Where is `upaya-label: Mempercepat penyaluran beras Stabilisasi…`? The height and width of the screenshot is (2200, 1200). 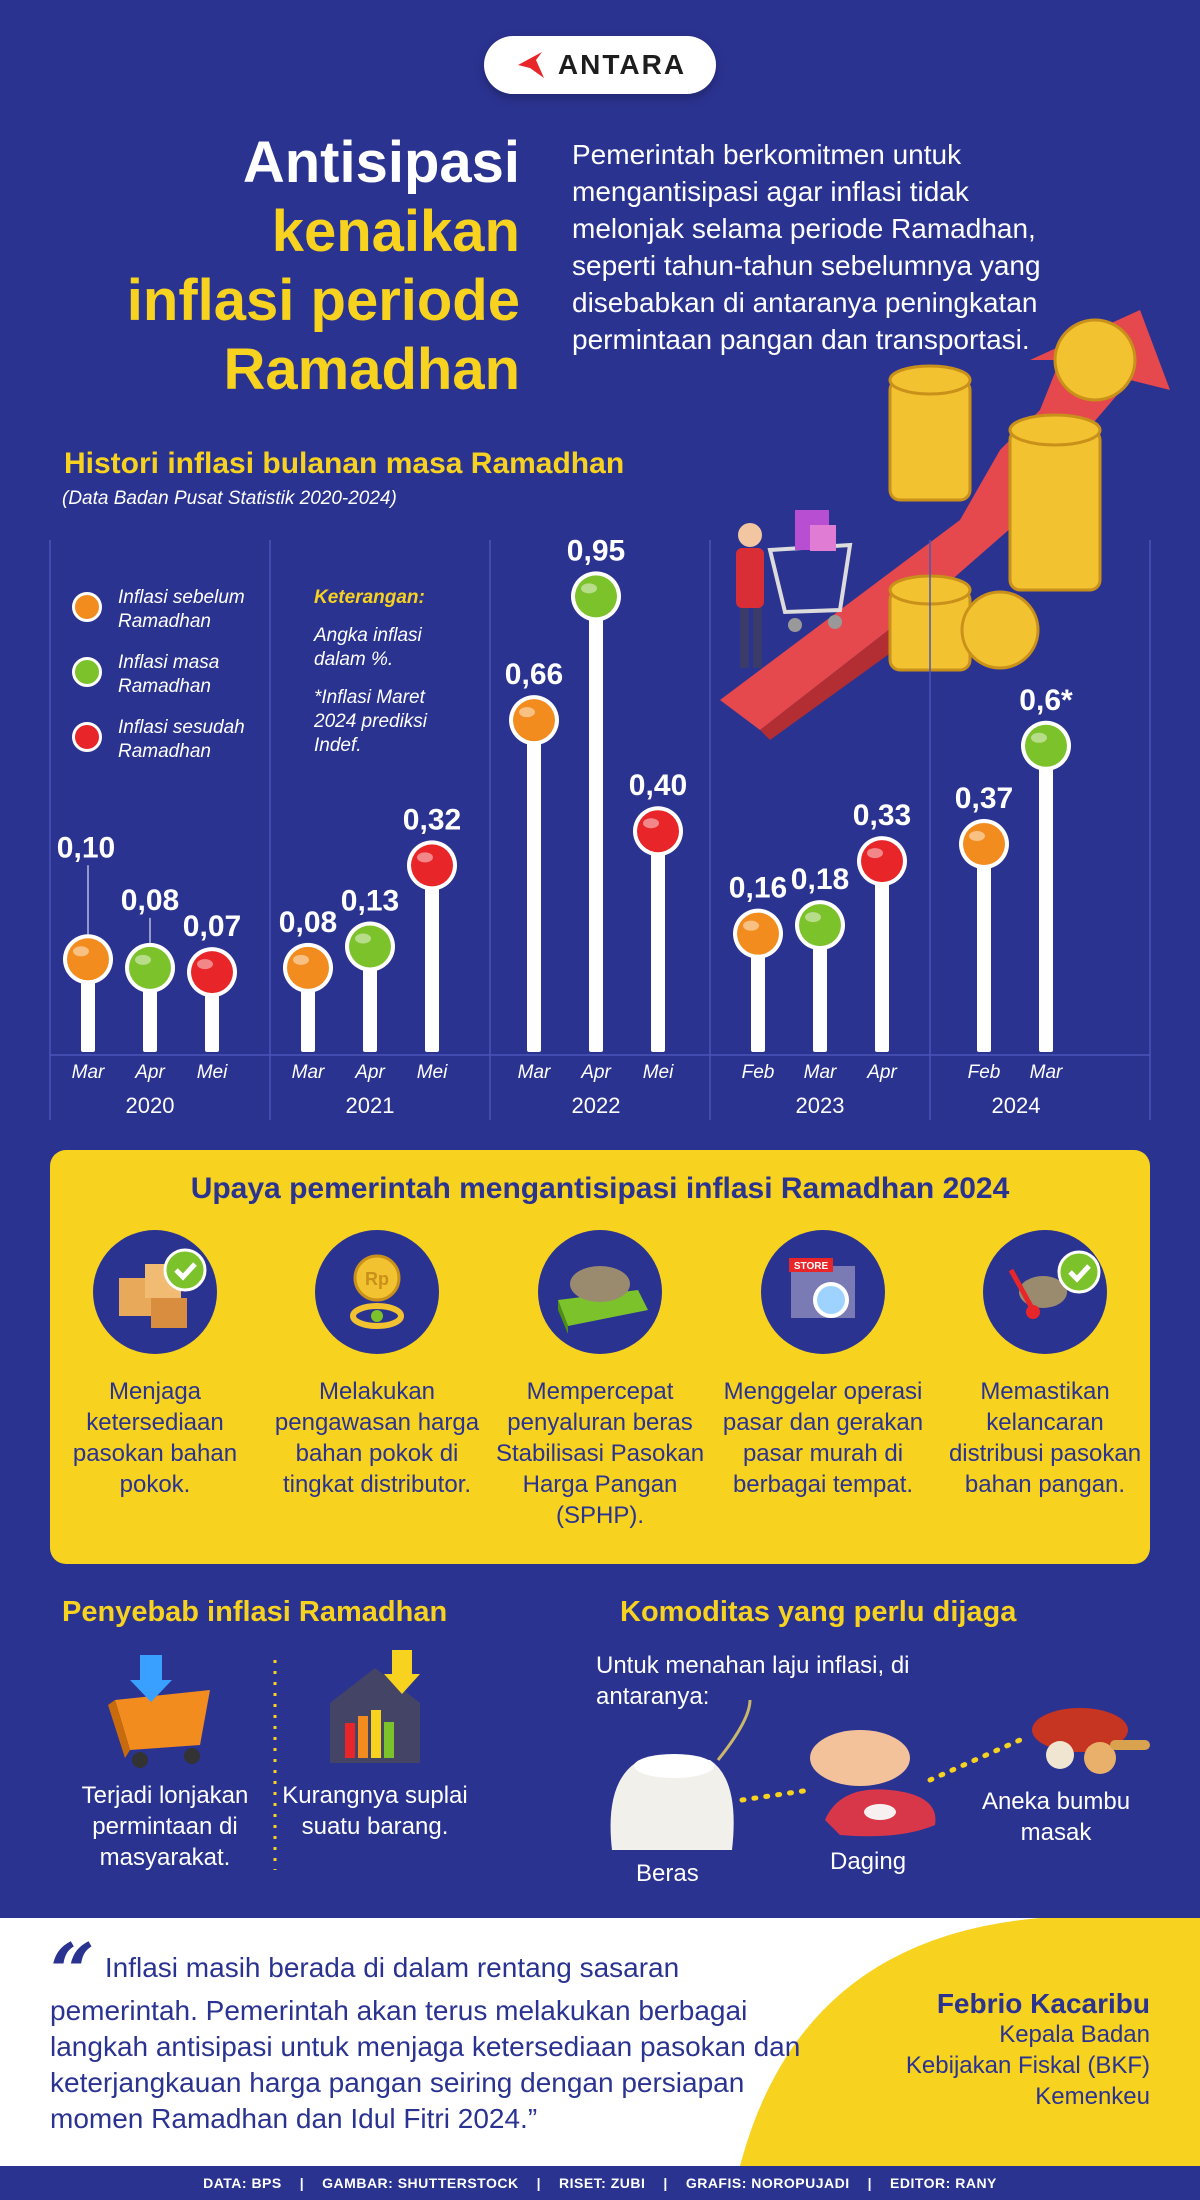
upaya-label: Mempercepat penyaluran beras Stabilisasi… is located at coordinates (600, 1453).